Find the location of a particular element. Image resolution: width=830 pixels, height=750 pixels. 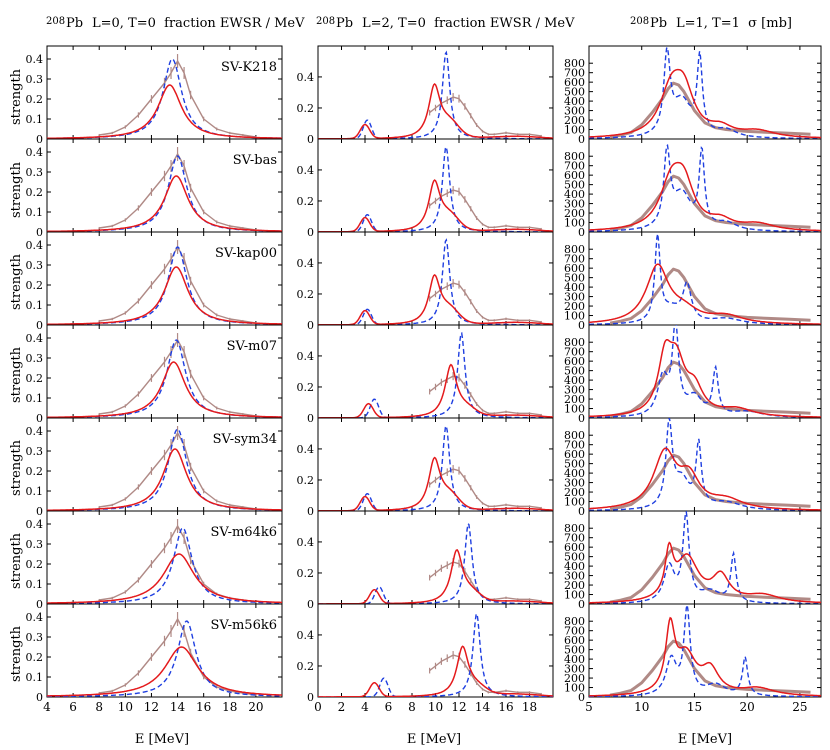

column-title-2: 208 Pb L=1, T=1 σ [mb] is located at coordinates (711, 23).